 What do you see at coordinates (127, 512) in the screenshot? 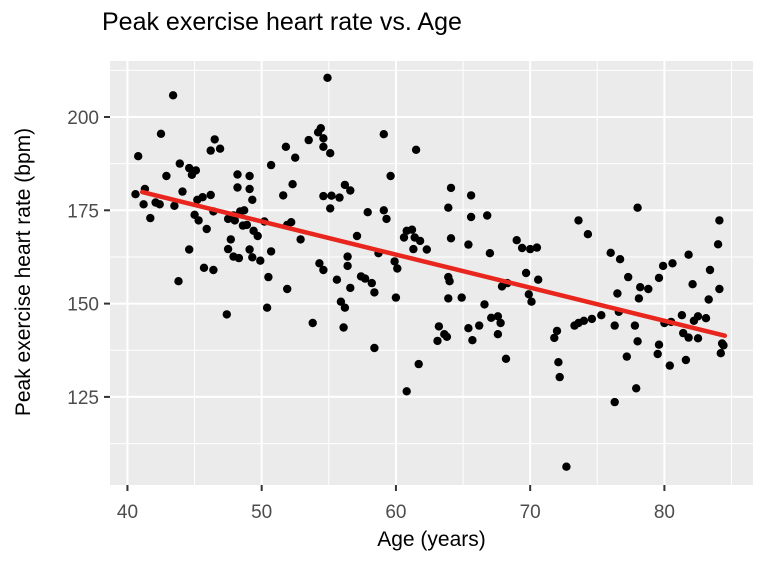
I see `x-tick-label: 40` at bounding box center [127, 512].